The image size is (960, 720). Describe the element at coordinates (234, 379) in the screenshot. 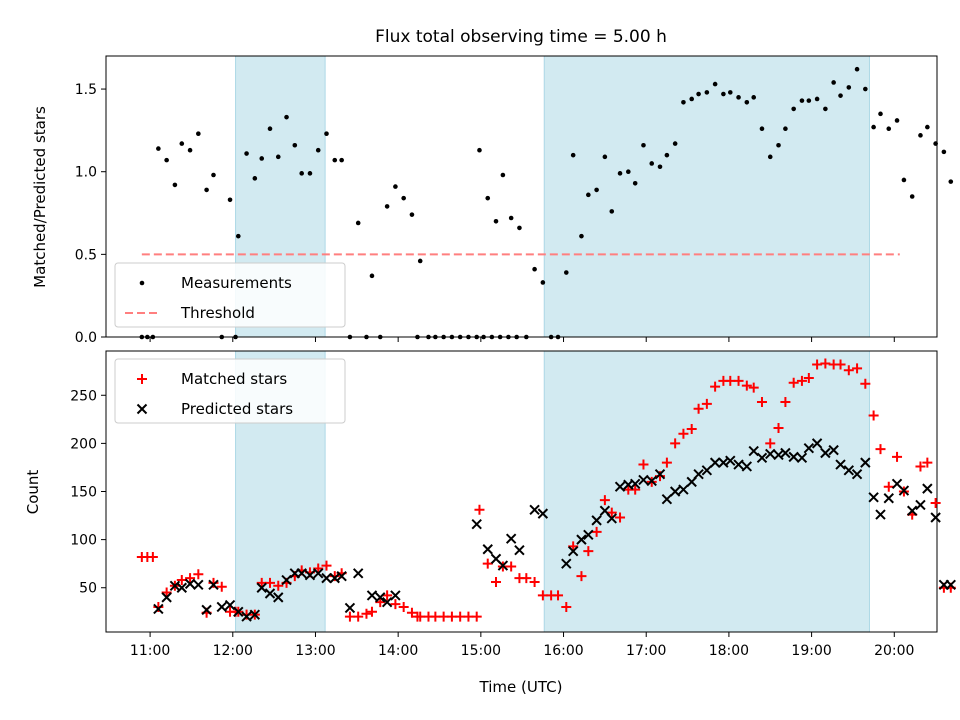

I see `bottom-legend-label-0: Matched stars` at that location.